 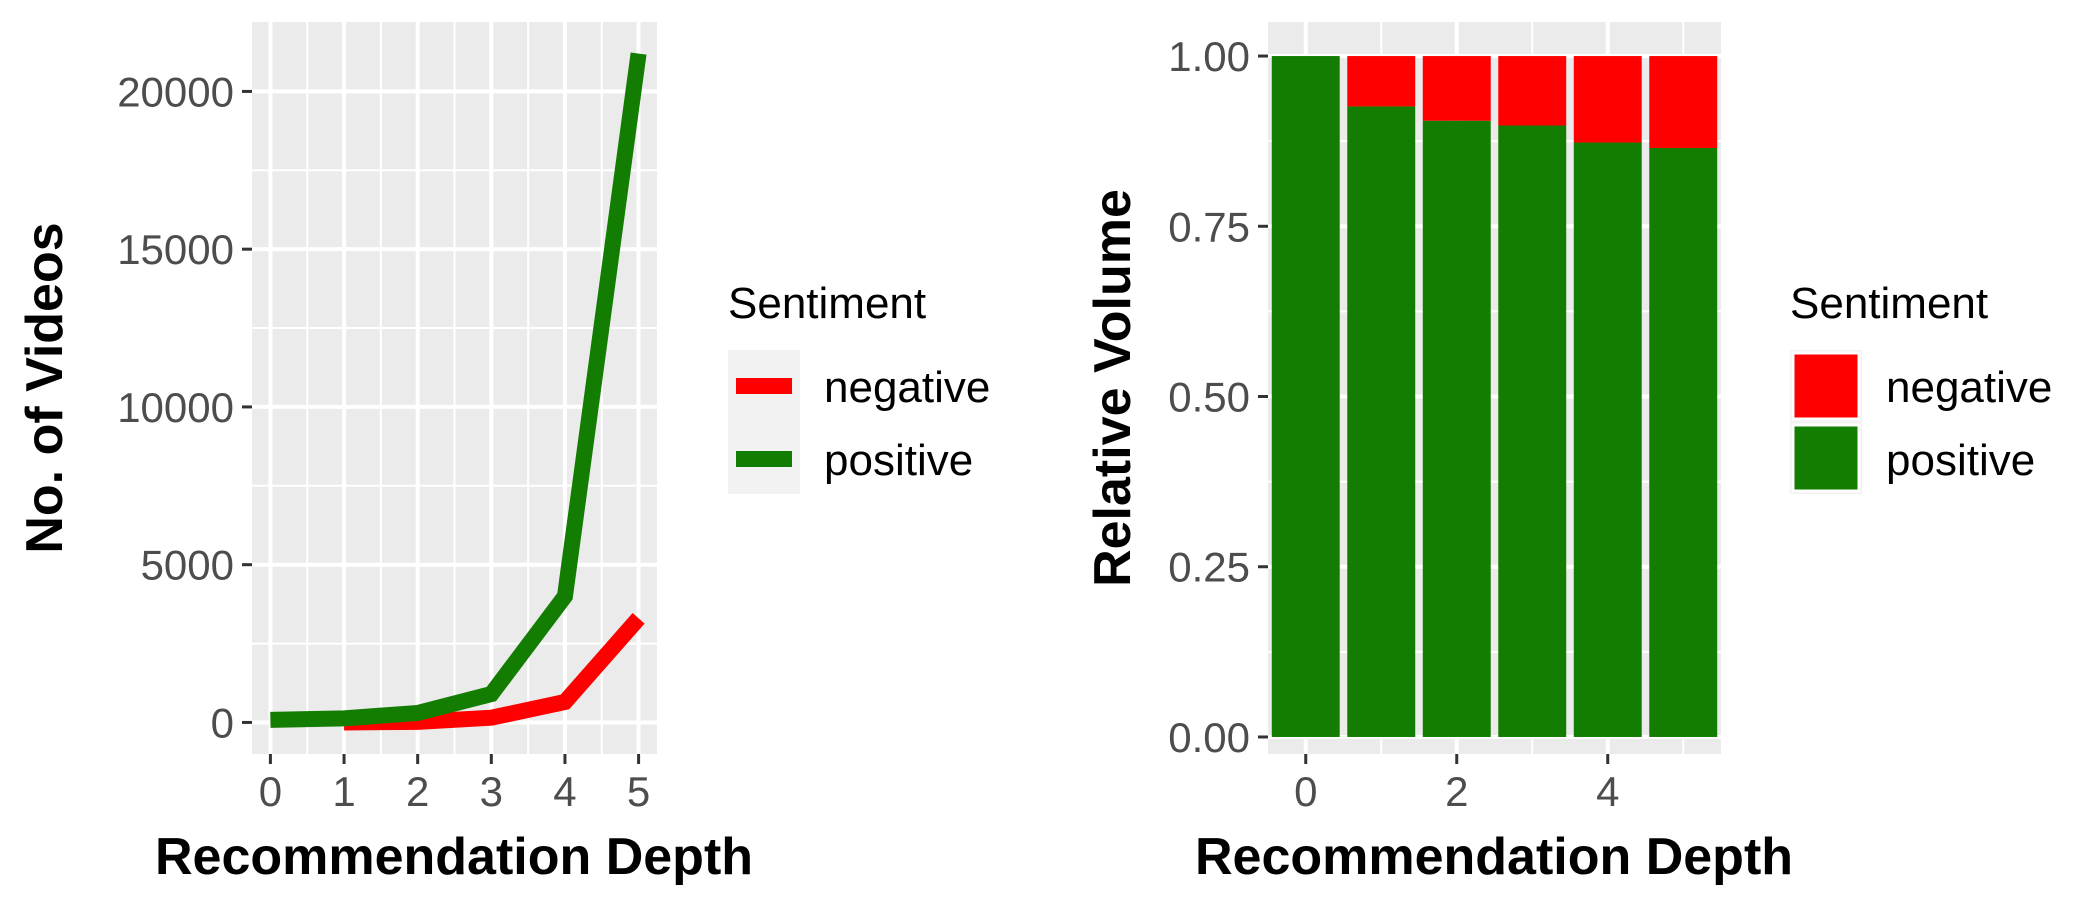 What do you see at coordinates (764, 422) in the screenshot?
I see `line-legend-key-background` at bounding box center [764, 422].